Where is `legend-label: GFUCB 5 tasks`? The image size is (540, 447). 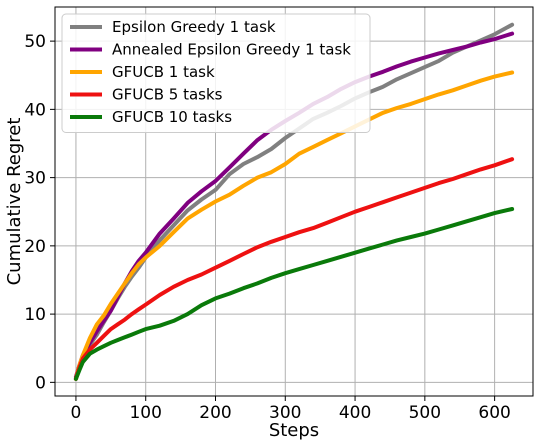 legend-label: GFUCB 5 tasks is located at coordinates (167, 95).